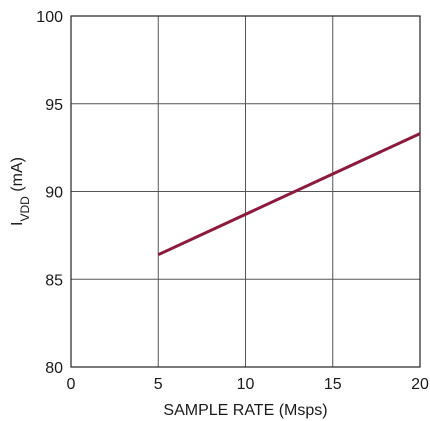  I want to click on y-axis-label: IVDD (mA), so click(20, 191).